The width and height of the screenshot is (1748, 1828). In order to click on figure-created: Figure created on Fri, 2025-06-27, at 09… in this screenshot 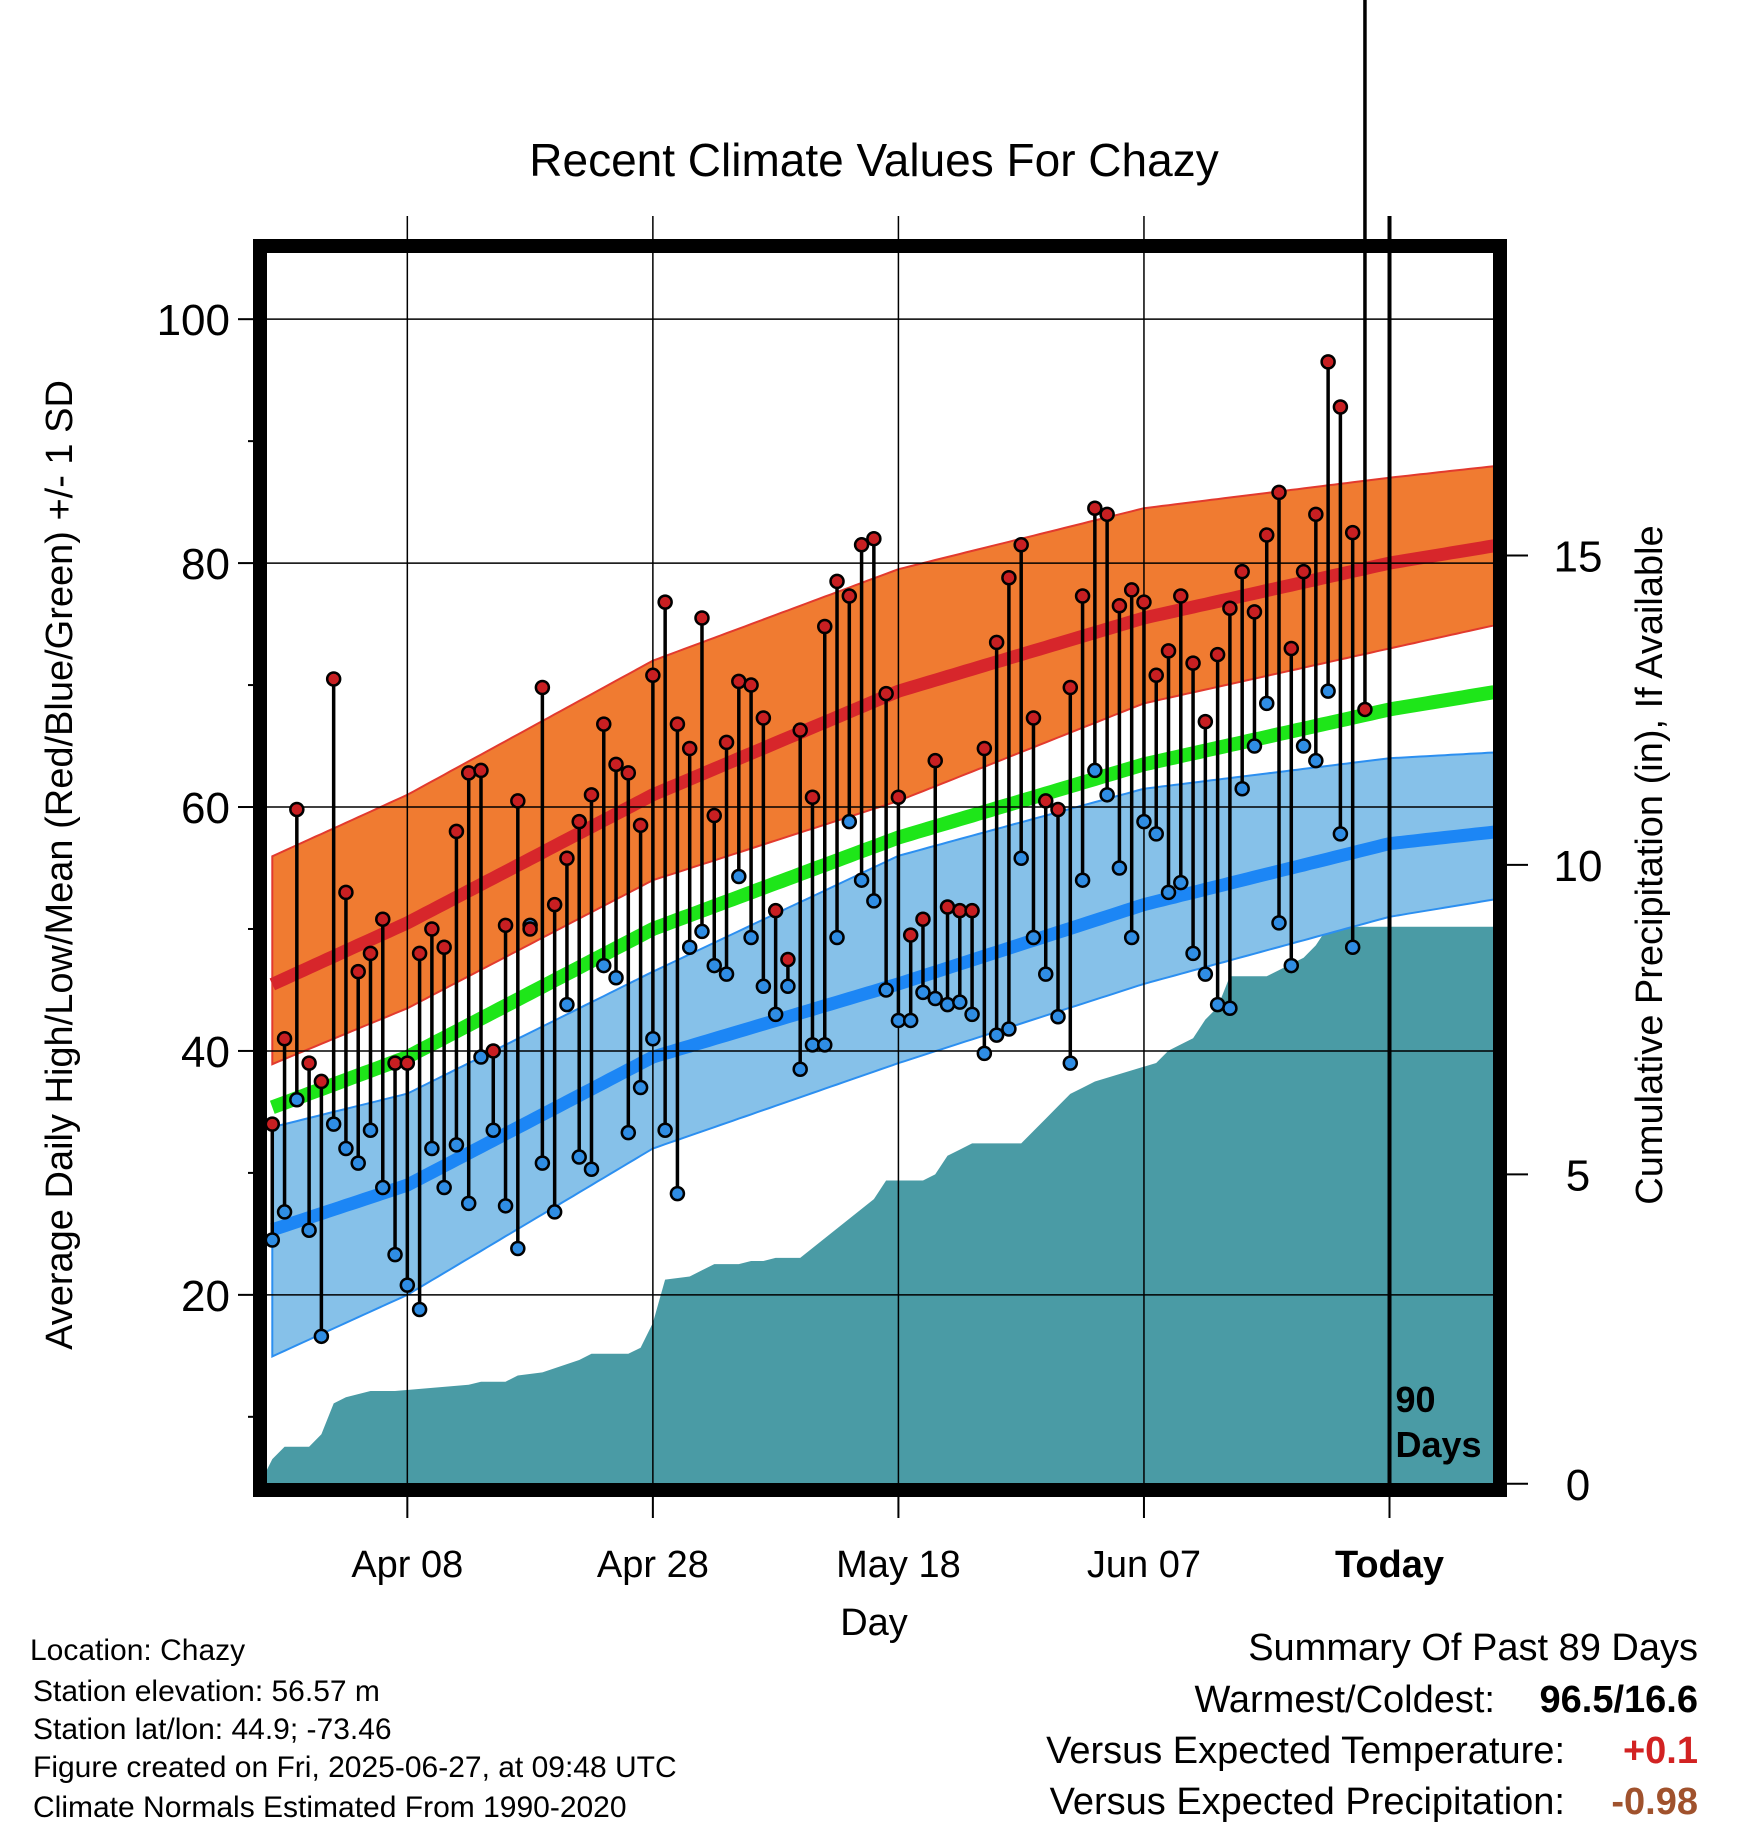, I will do `click(355, 1767)`.